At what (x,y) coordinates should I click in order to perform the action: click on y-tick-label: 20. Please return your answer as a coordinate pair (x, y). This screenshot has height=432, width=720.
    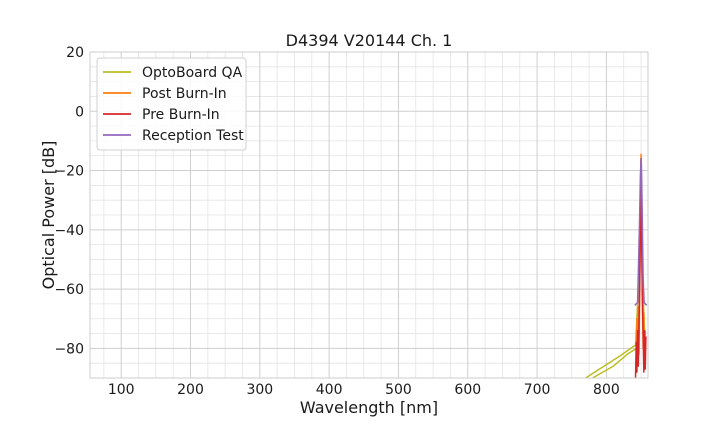
    Looking at the image, I should click on (75, 53).